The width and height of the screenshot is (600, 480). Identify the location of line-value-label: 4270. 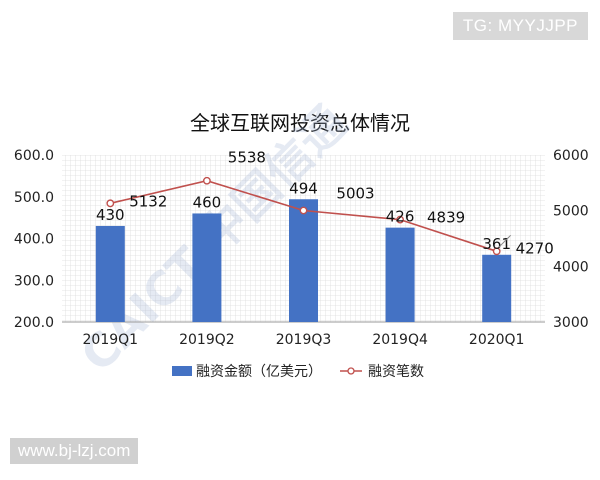
(535, 248).